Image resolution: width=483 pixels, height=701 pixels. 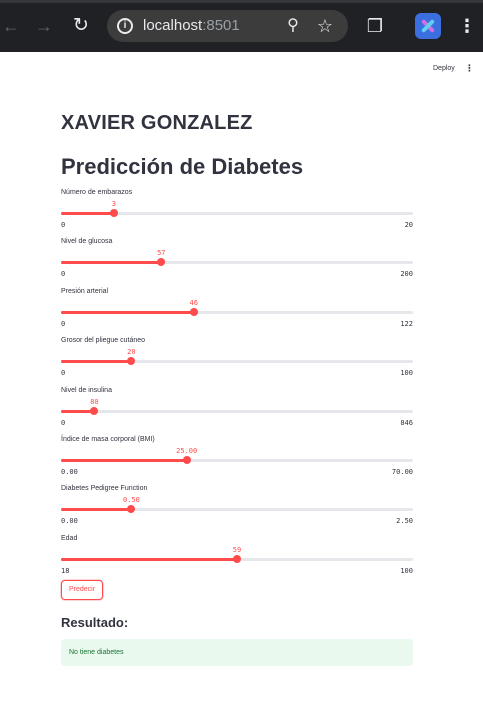 What do you see at coordinates (237, 260) in the screenshot?
I see `slider-1: Nivel de glucosa 57 0 200` at bounding box center [237, 260].